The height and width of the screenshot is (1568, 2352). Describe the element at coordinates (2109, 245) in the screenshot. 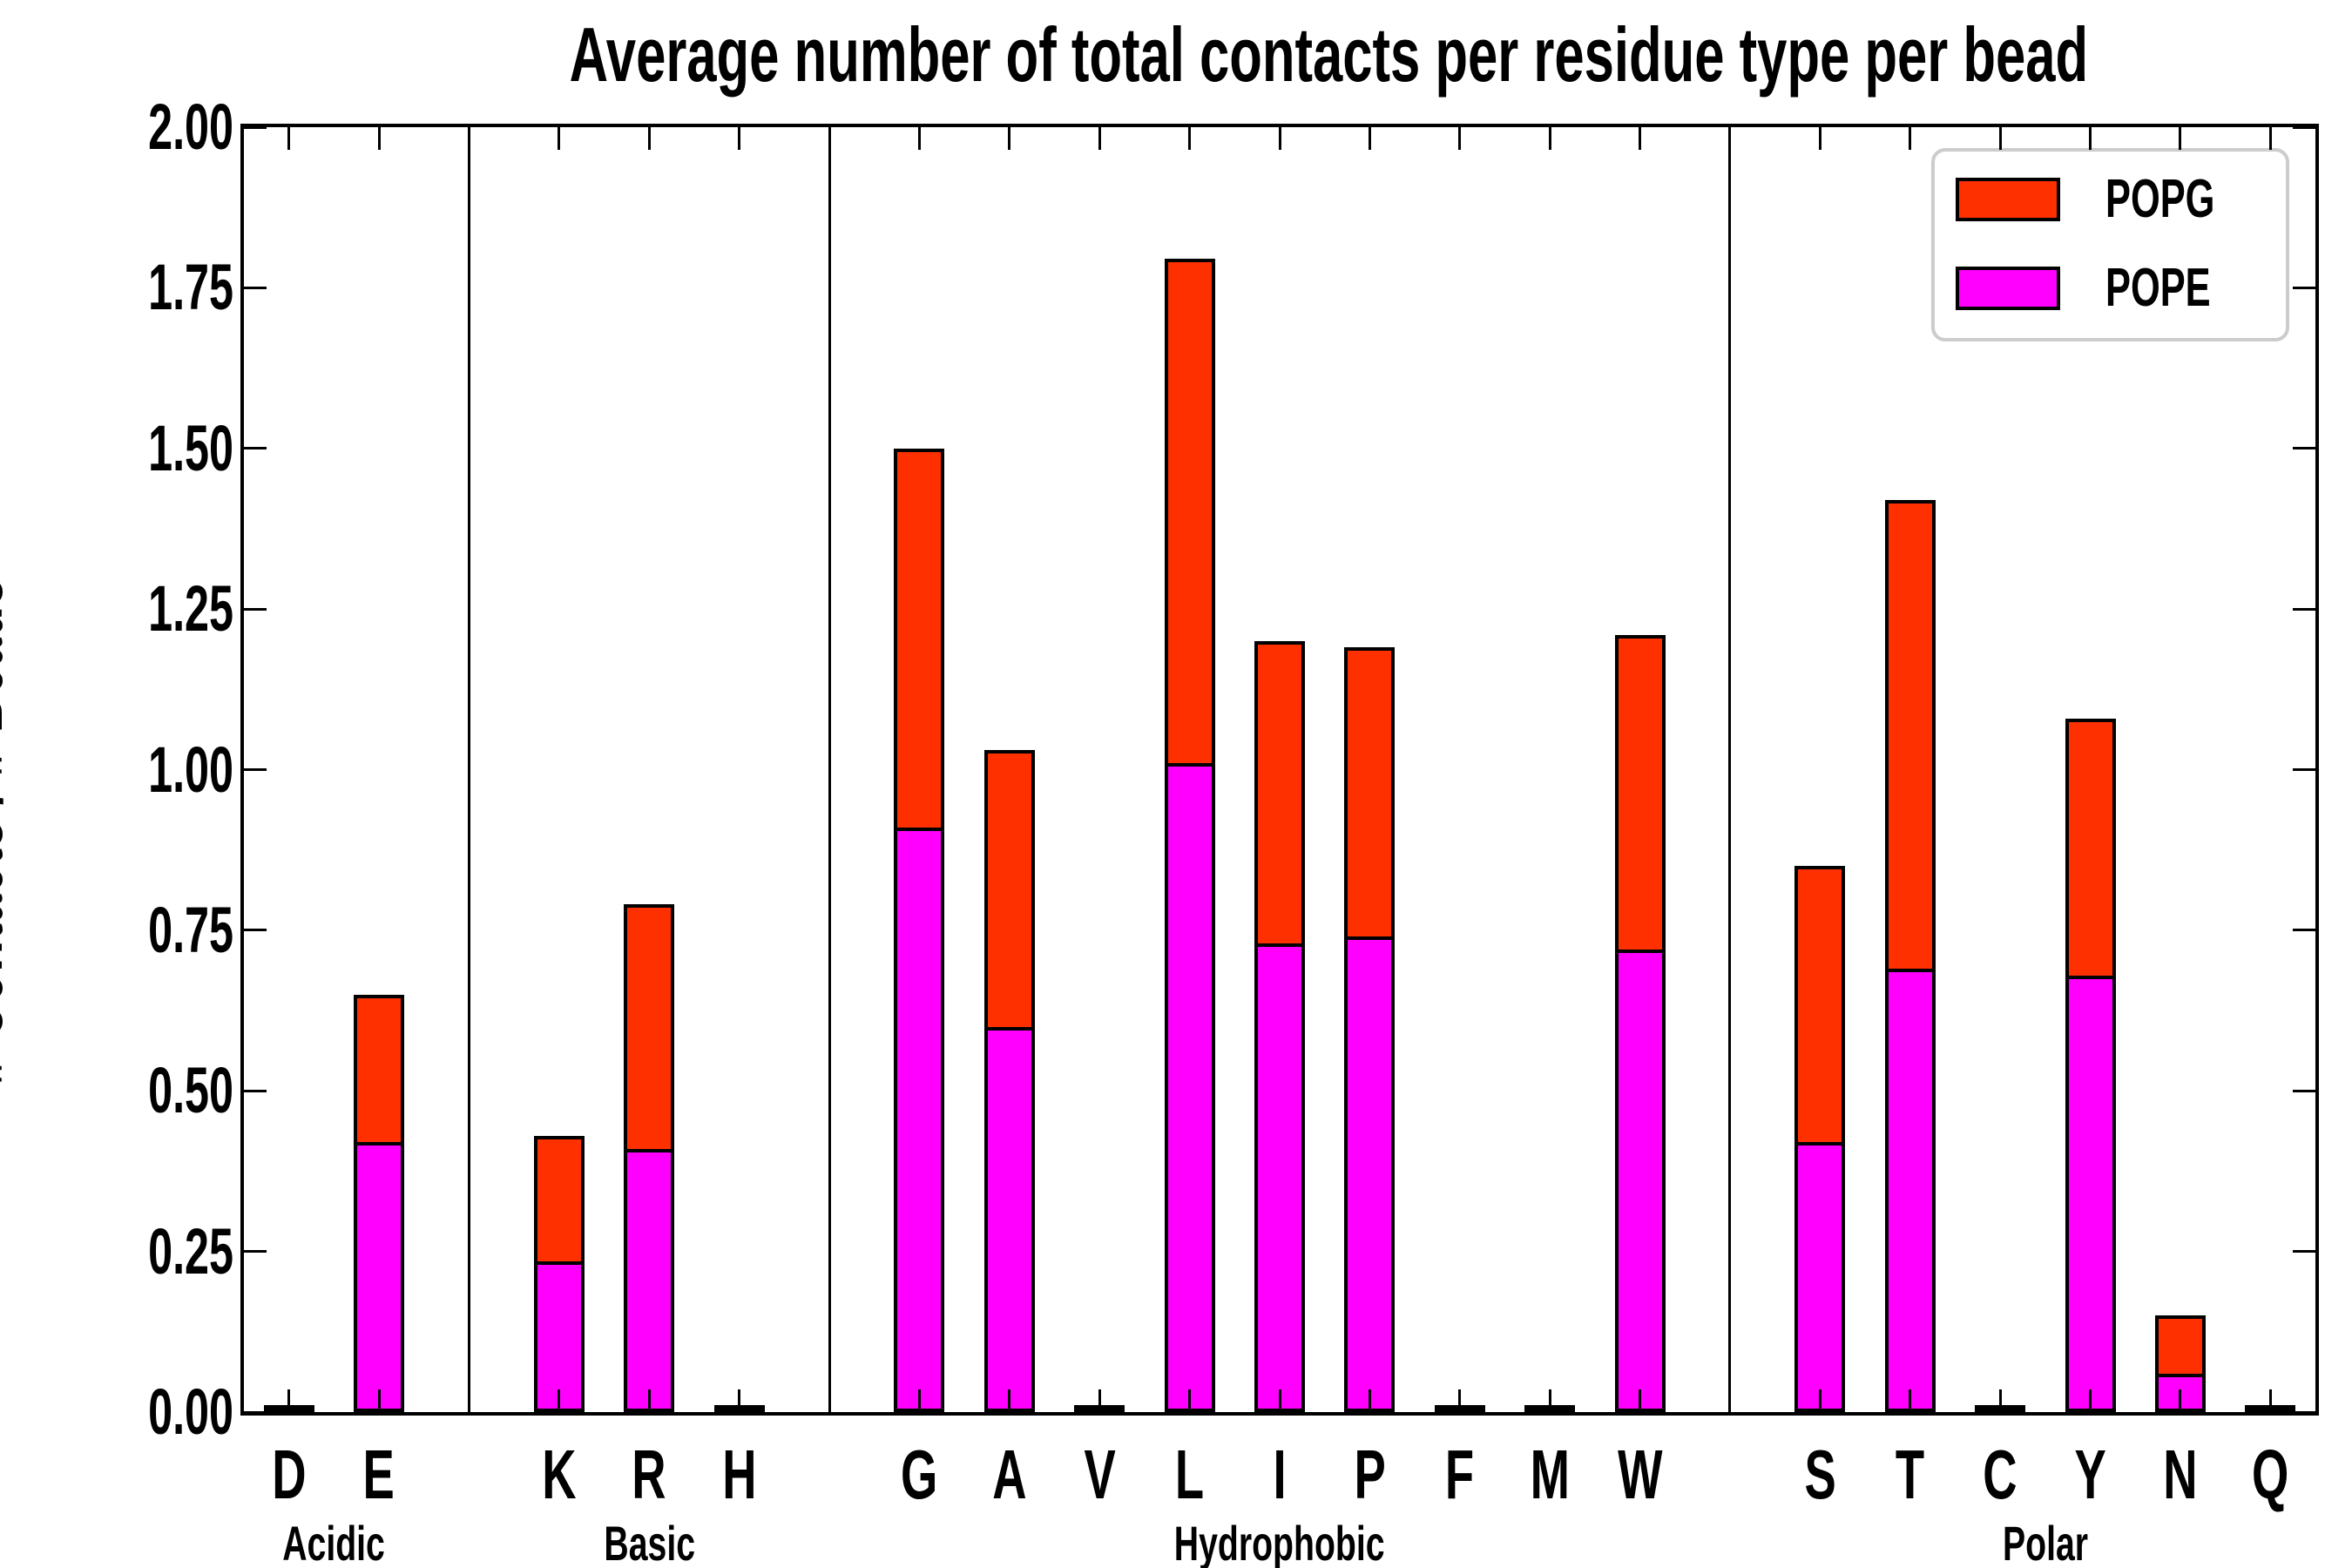

I see `legend: POPG POPE` at that location.